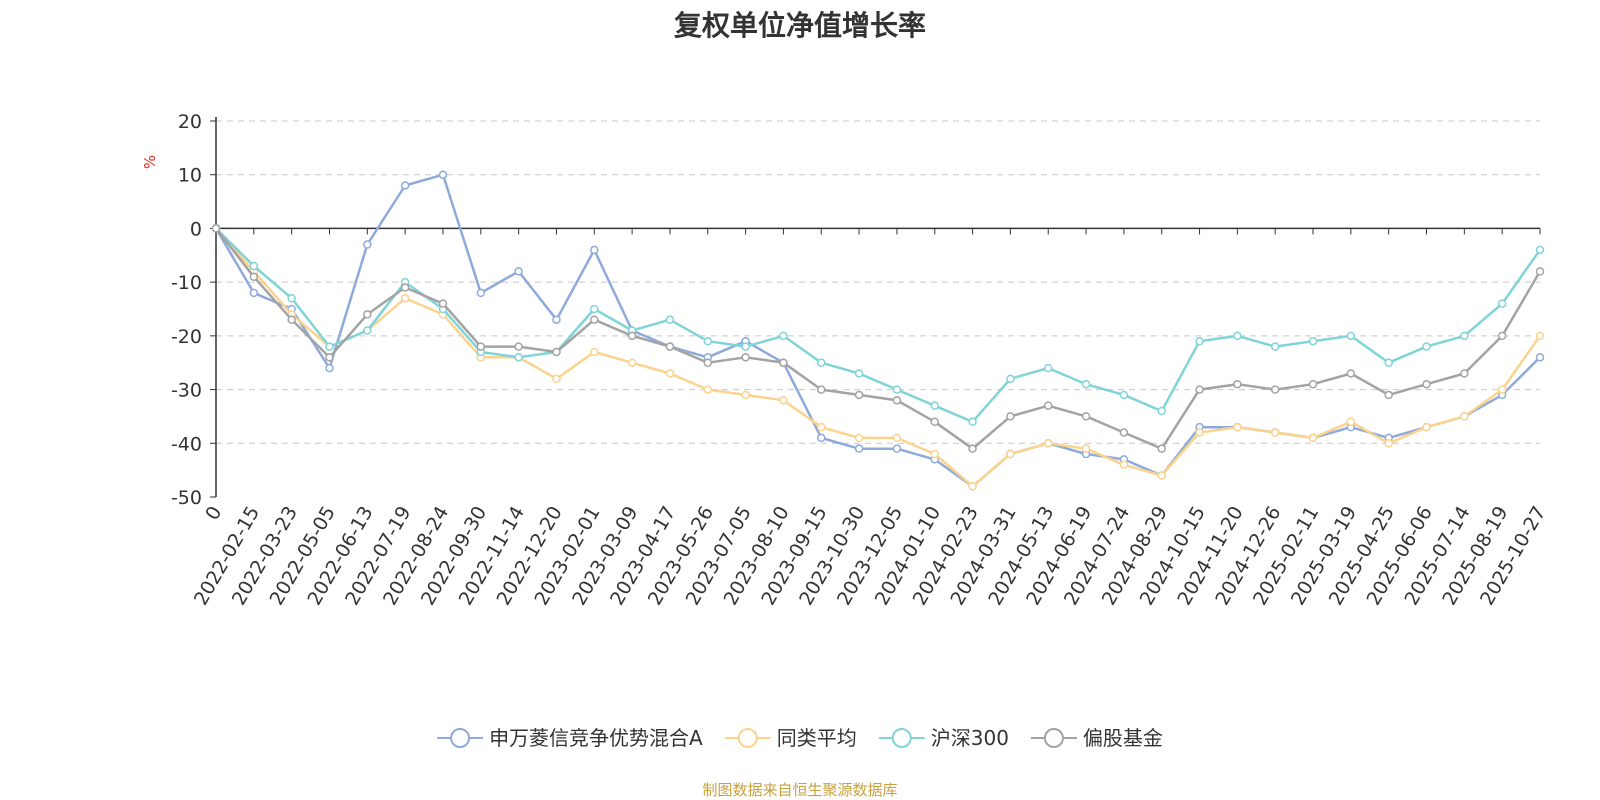 The height and width of the screenshot is (800, 1600). What do you see at coordinates (1096, 738) in the screenshot?
I see `legend-item: 偏股基金` at bounding box center [1096, 738].